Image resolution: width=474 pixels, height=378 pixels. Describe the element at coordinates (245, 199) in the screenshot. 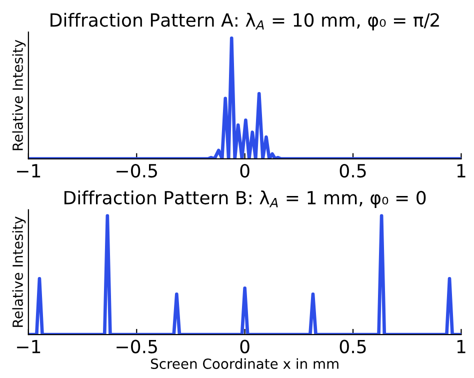

I see `chart-title: Diffraction Pattern B: λ$_{A}$ = 1 mm, φ₀ = 0` at that location.